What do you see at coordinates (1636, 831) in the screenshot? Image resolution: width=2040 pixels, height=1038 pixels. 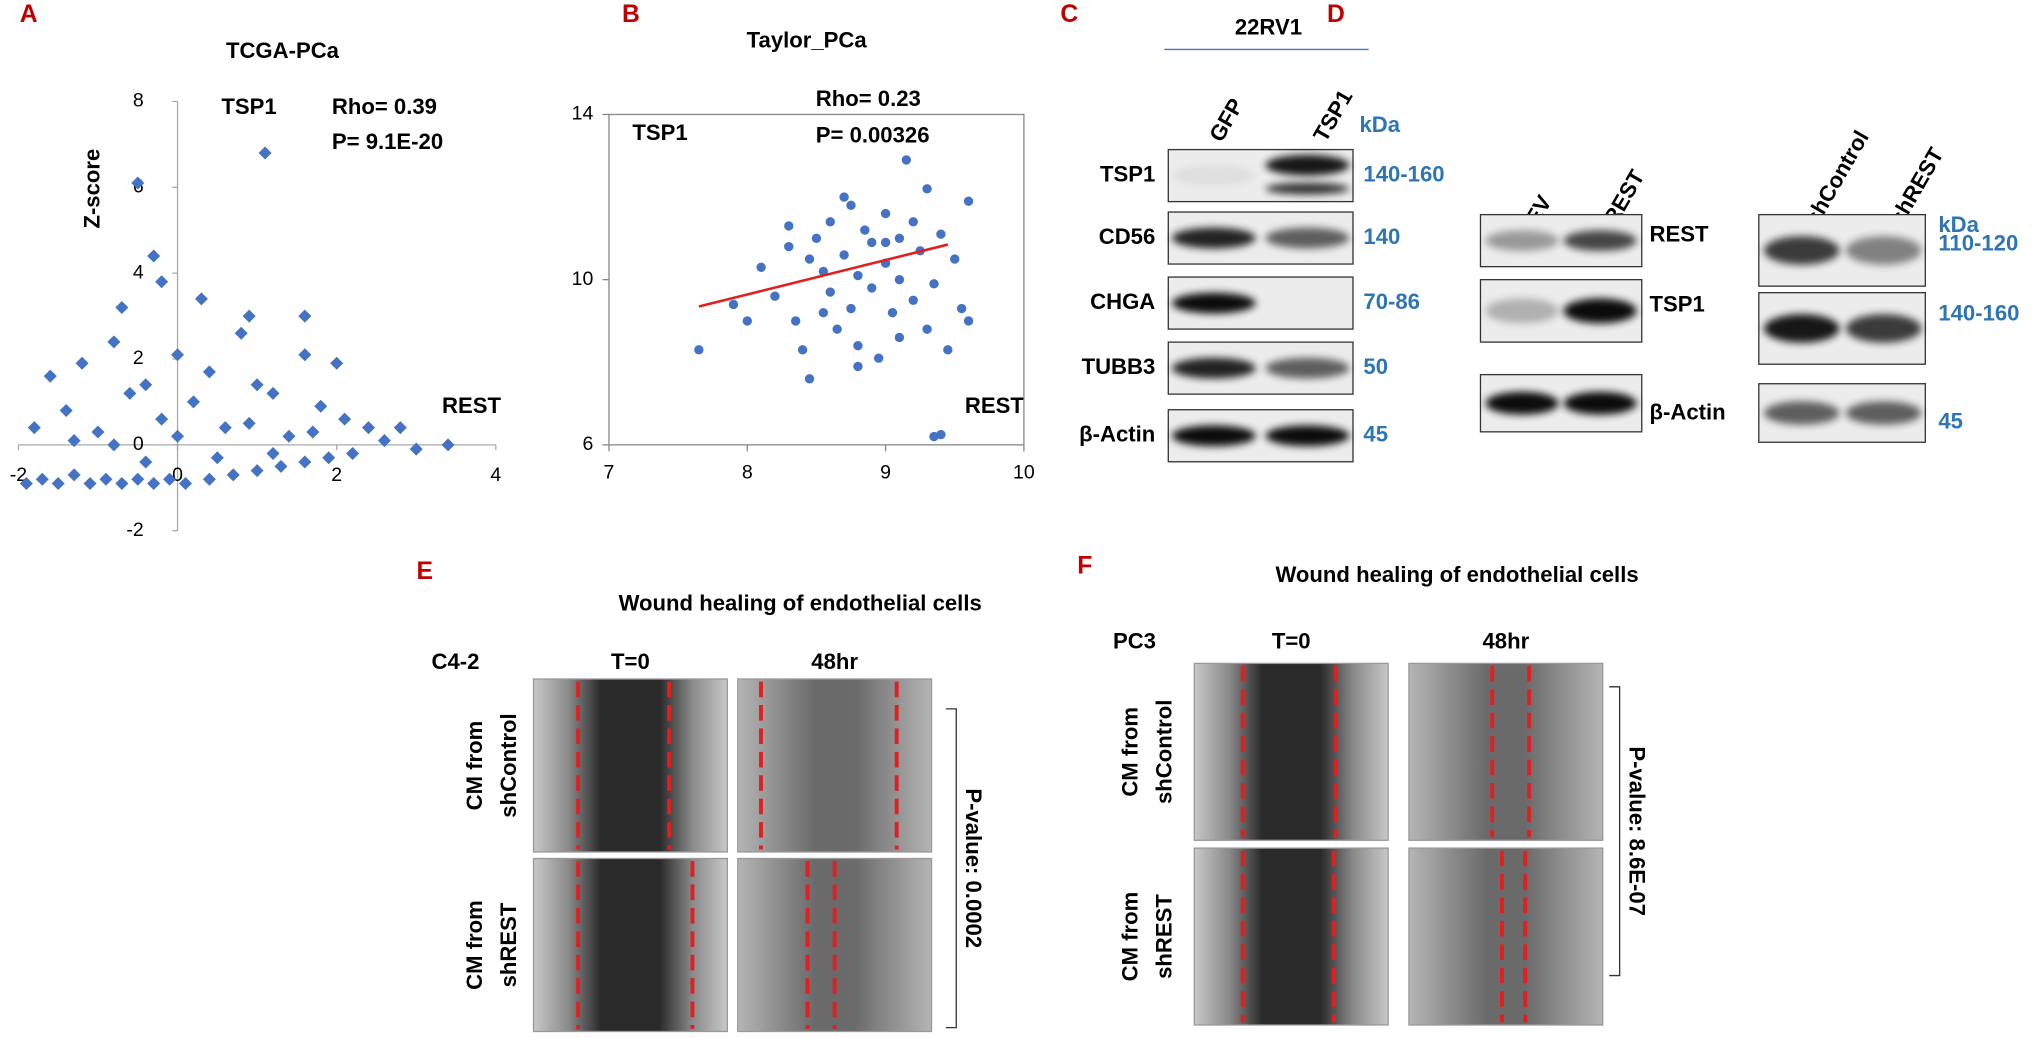 I see `p-value: P-value: 8.6E-07` at bounding box center [1636, 831].